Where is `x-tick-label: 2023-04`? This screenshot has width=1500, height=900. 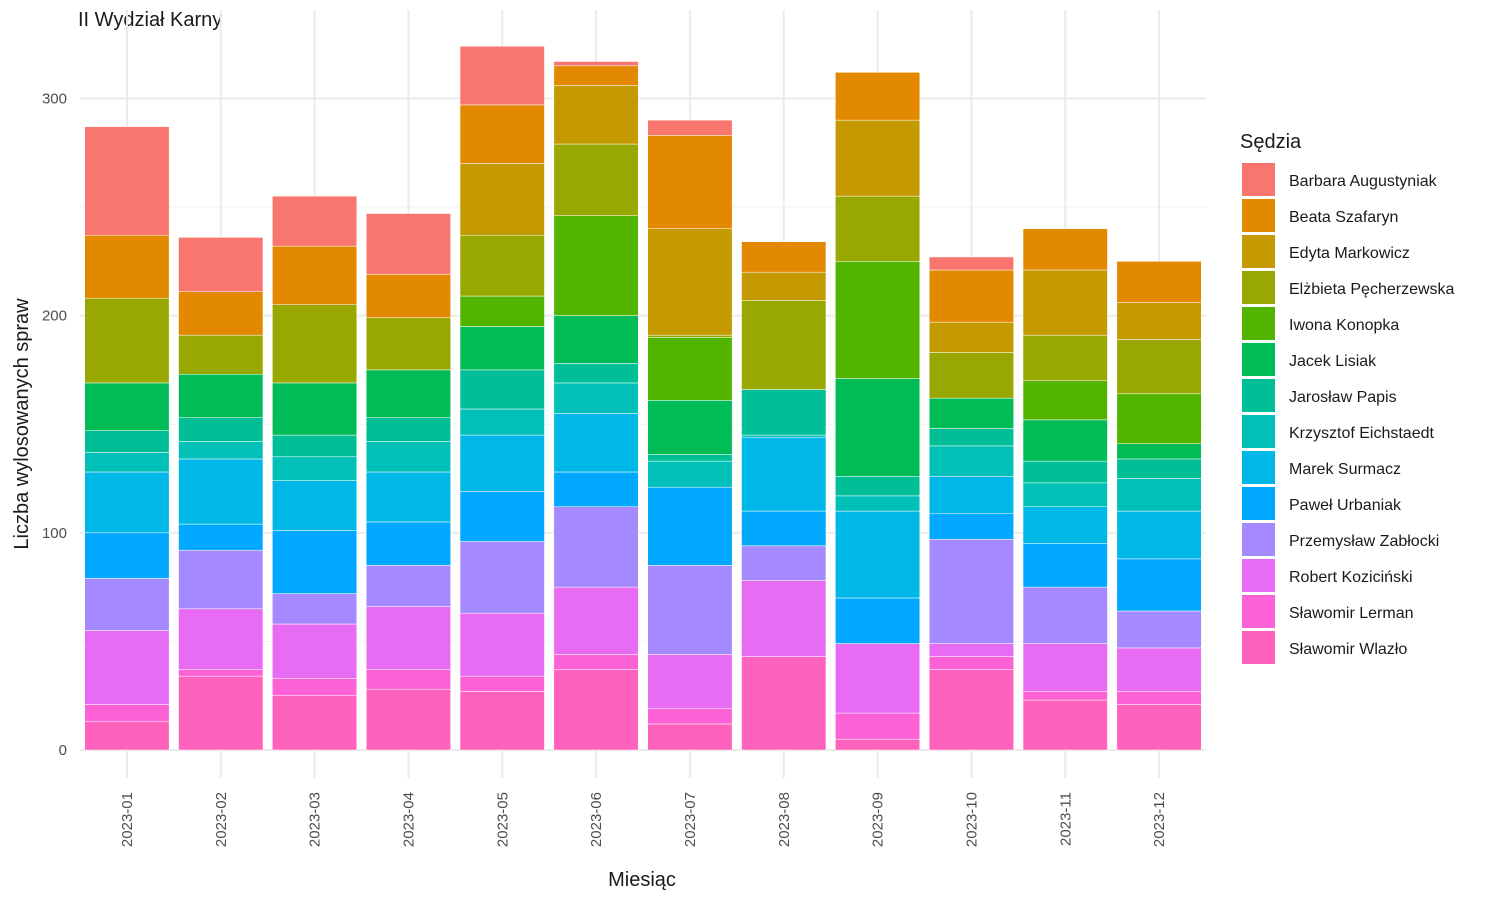 x-tick-label: 2023-04 is located at coordinates (408, 819).